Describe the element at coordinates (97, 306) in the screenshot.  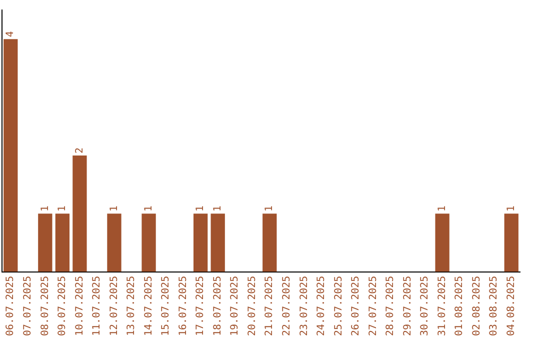
I see `x-tick-label: 11.07.2025` at that location.